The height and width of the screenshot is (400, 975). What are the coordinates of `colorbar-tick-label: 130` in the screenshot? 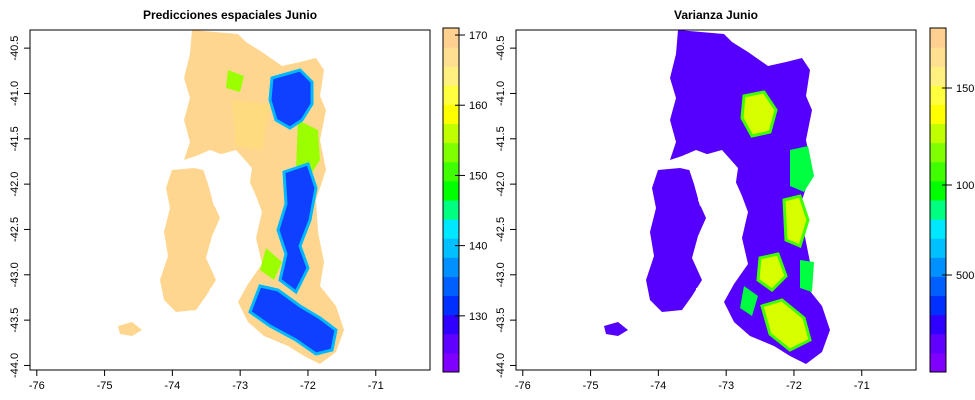 It's located at (478, 317).